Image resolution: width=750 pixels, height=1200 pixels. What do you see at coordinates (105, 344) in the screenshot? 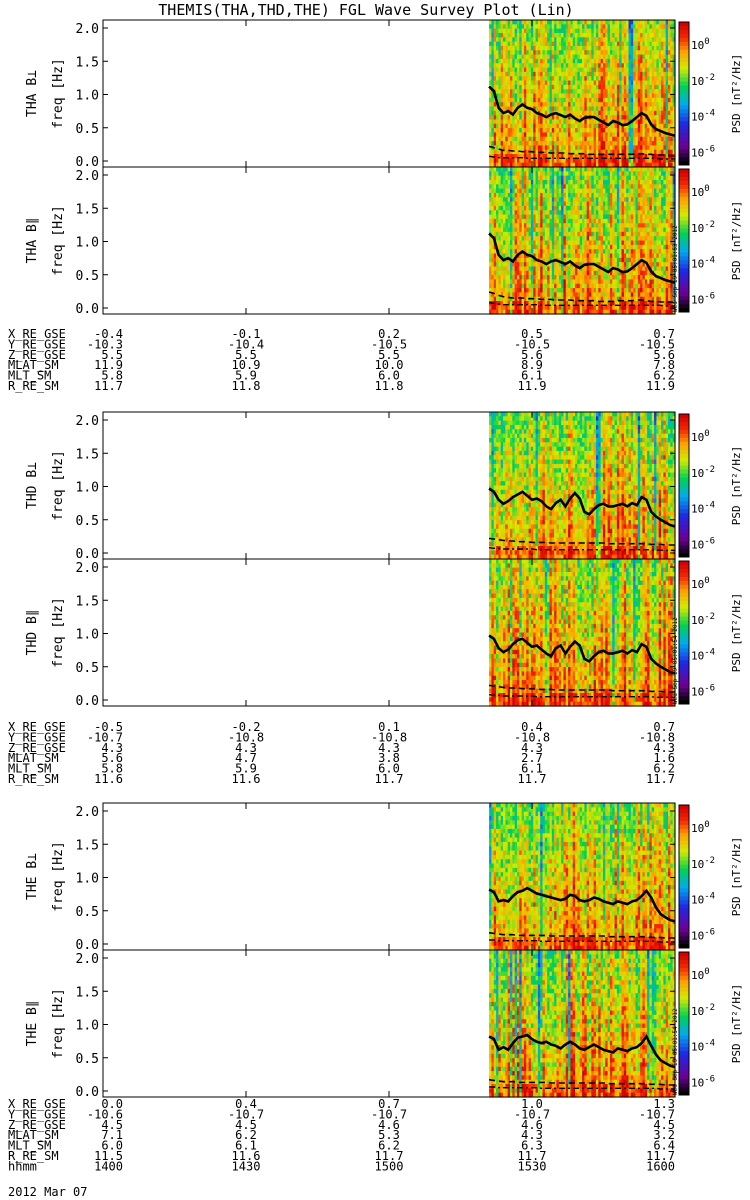
I see `orbit-row-value: -10.3` at bounding box center [105, 344].